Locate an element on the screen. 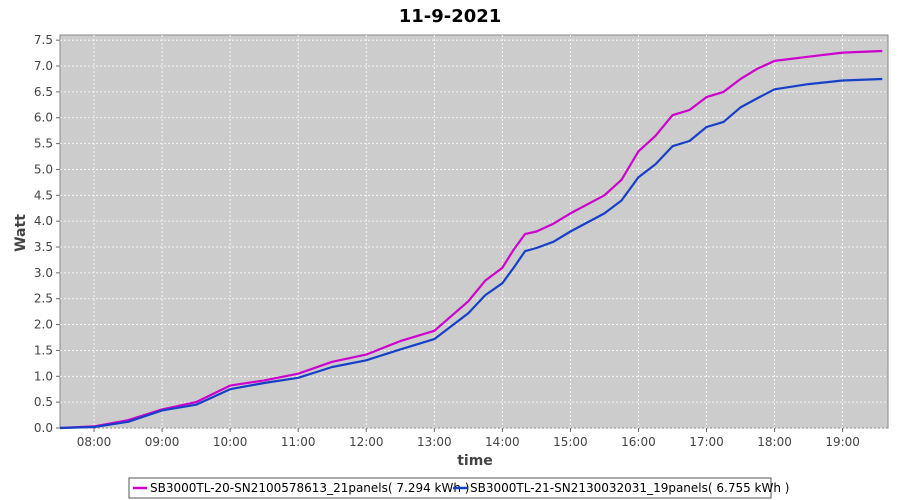 The image size is (900, 500). x-tick-label: 09:00 is located at coordinates (162, 442).